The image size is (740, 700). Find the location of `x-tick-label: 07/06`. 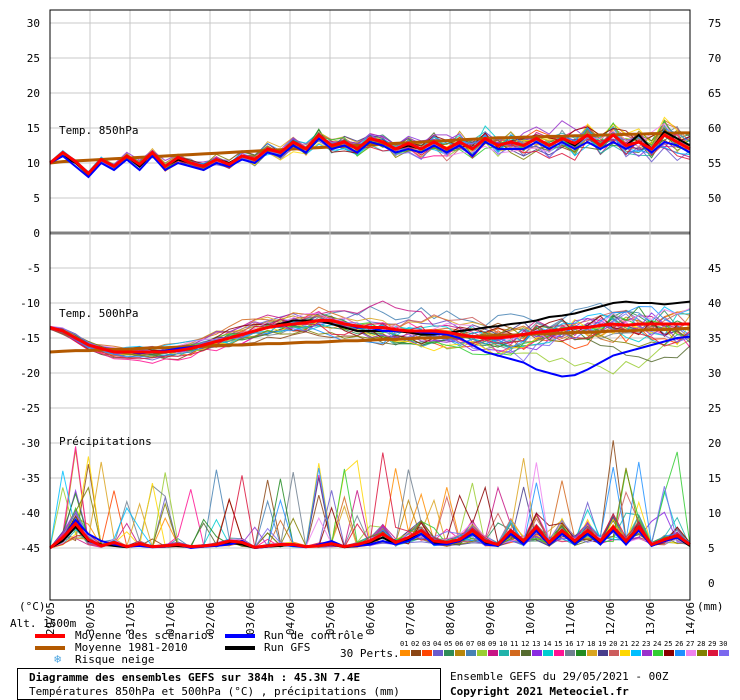

x-tick-label: 07/06 is located at coordinates (410, 618).